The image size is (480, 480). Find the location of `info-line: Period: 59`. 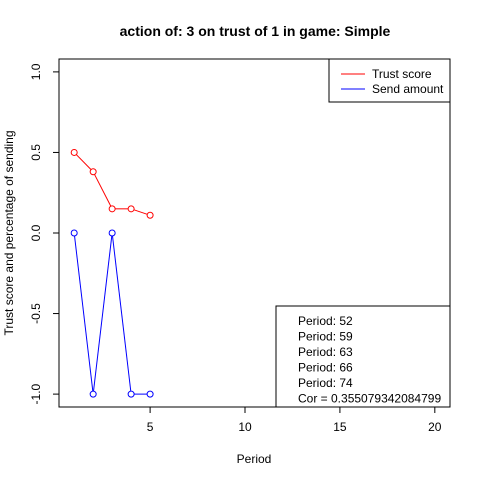

info-line: Period: 59 is located at coordinates (325, 337).